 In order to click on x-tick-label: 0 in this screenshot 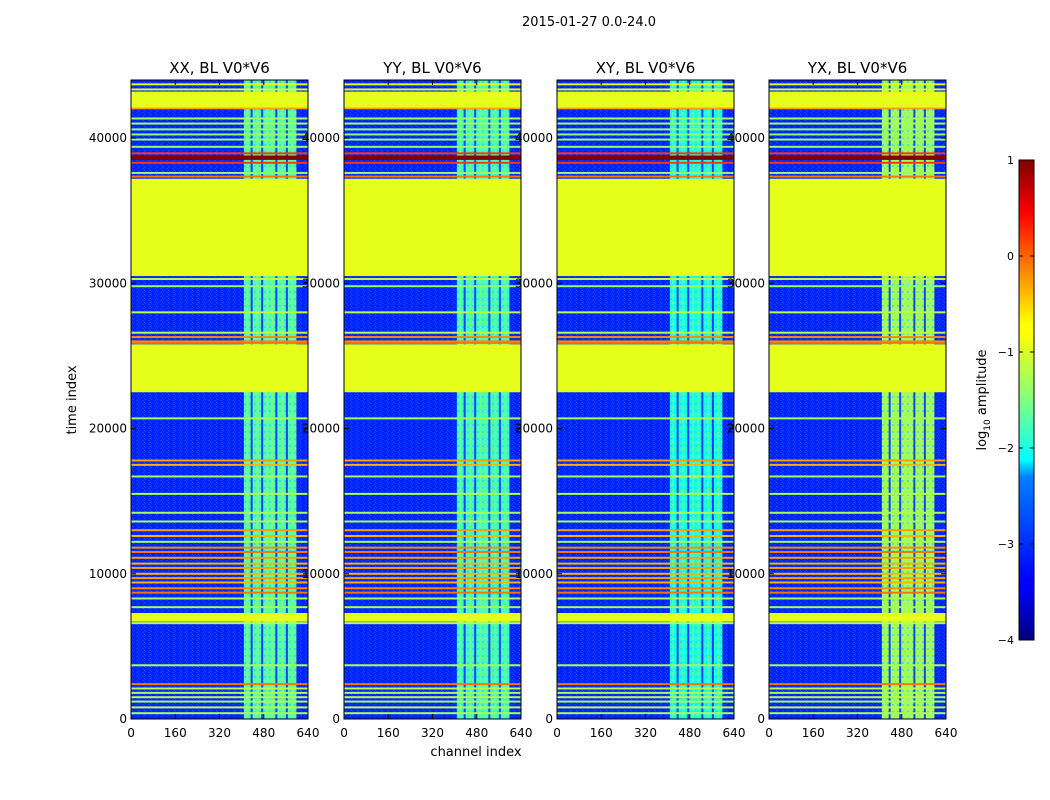, I will do `click(769, 733)`.